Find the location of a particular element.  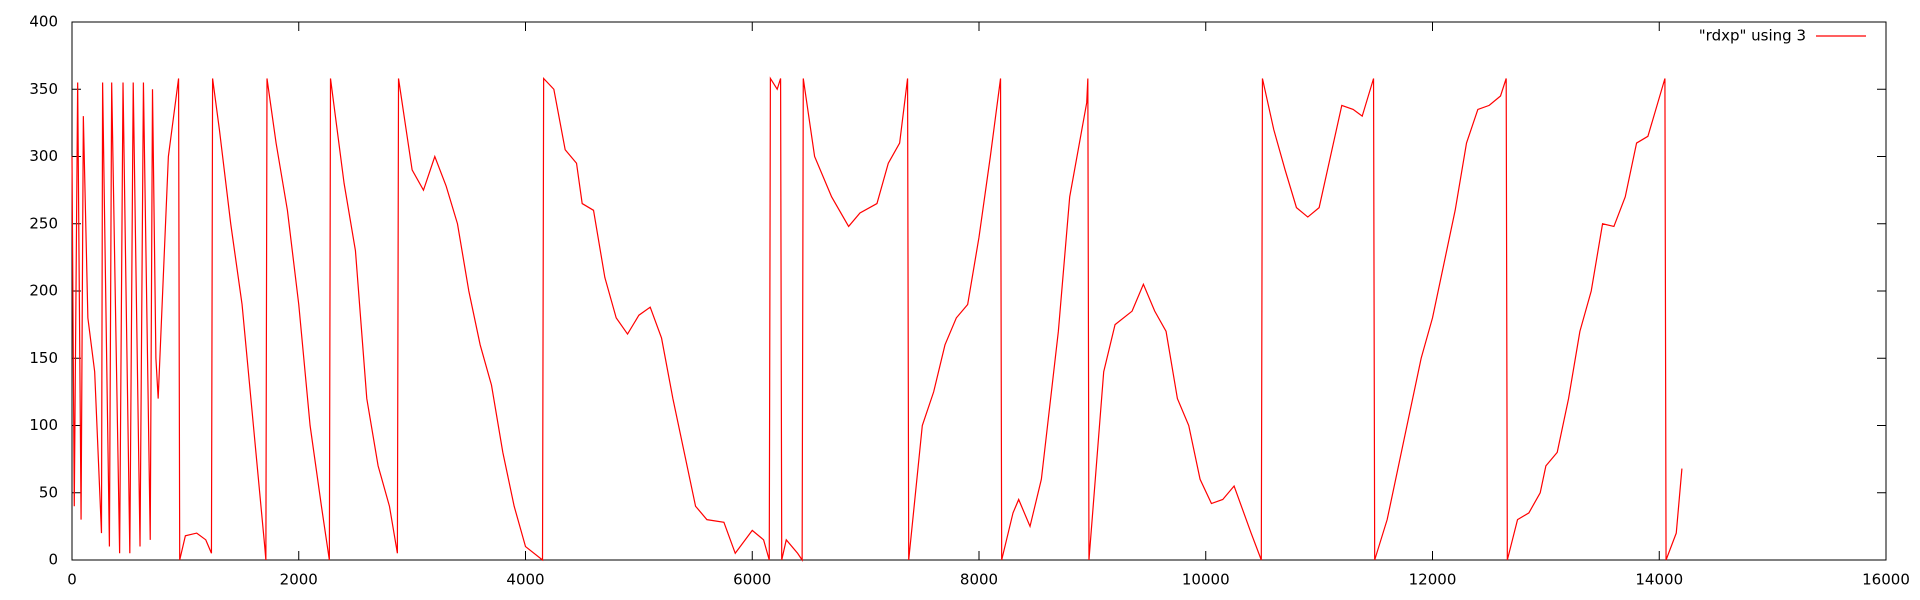

y-tick-label: 400 is located at coordinates (43, 22).